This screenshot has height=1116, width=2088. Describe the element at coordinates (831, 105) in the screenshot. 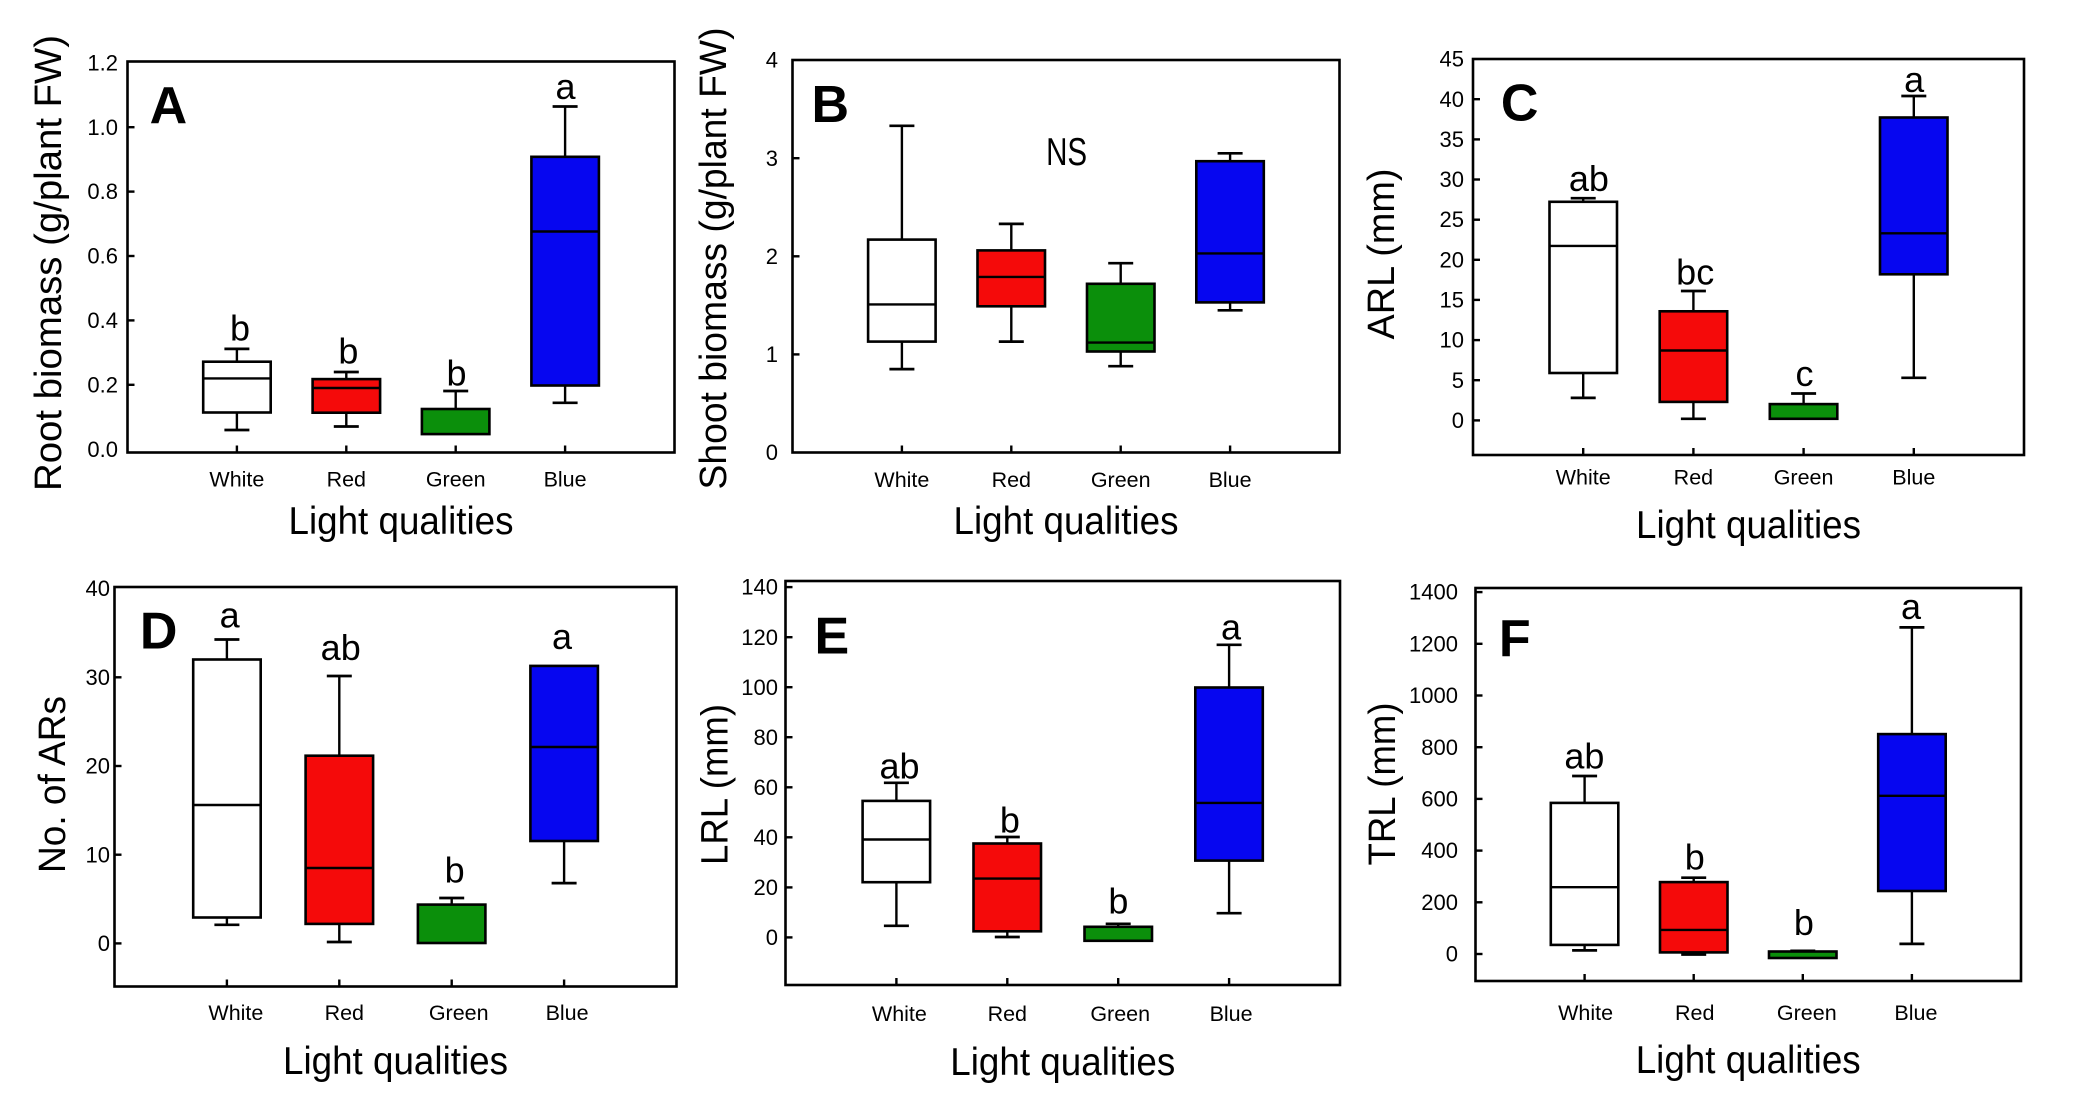

I see `svg-text: B` at that location.